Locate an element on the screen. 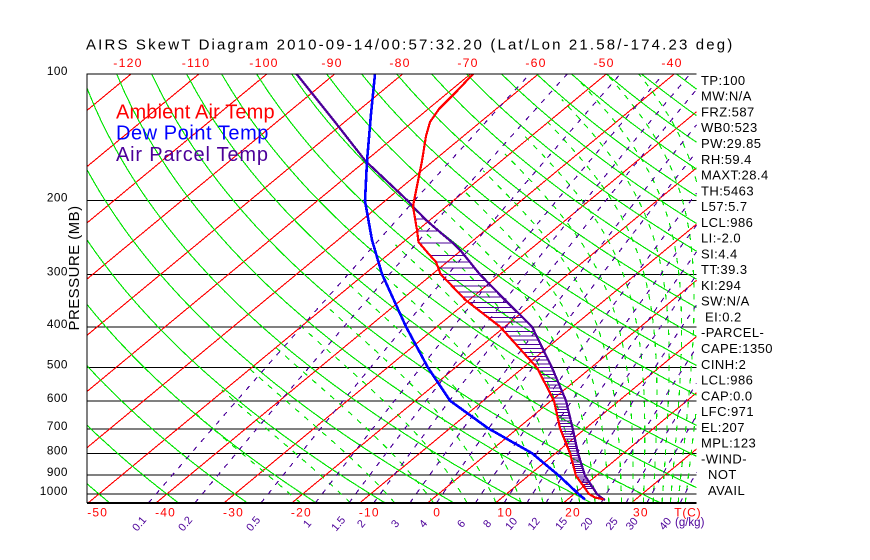 This screenshot has height=560, width=870. svg-text: Dew Point Temp is located at coordinates (192, 134).